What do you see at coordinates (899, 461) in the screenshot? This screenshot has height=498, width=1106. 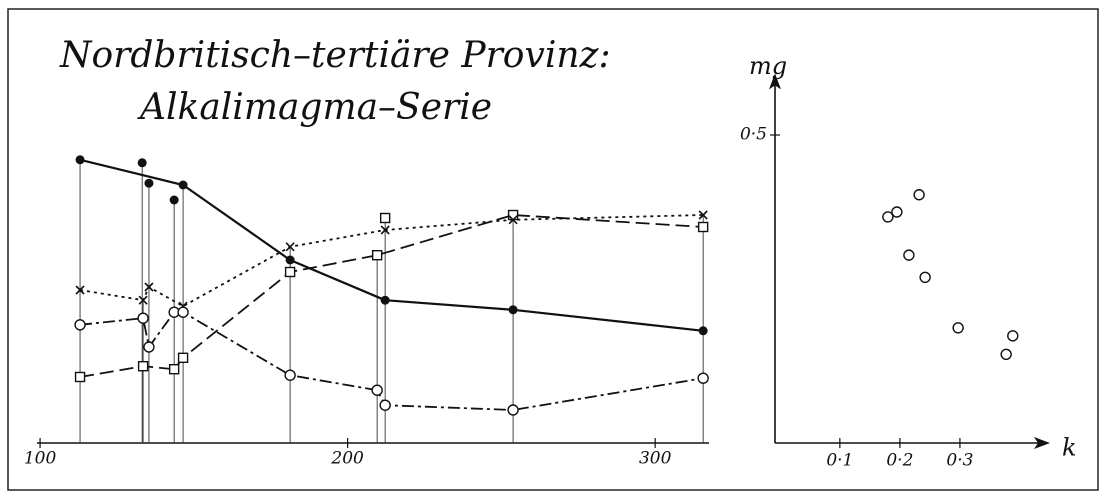 I see `x-tick-label: 0·2` at bounding box center [899, 461].